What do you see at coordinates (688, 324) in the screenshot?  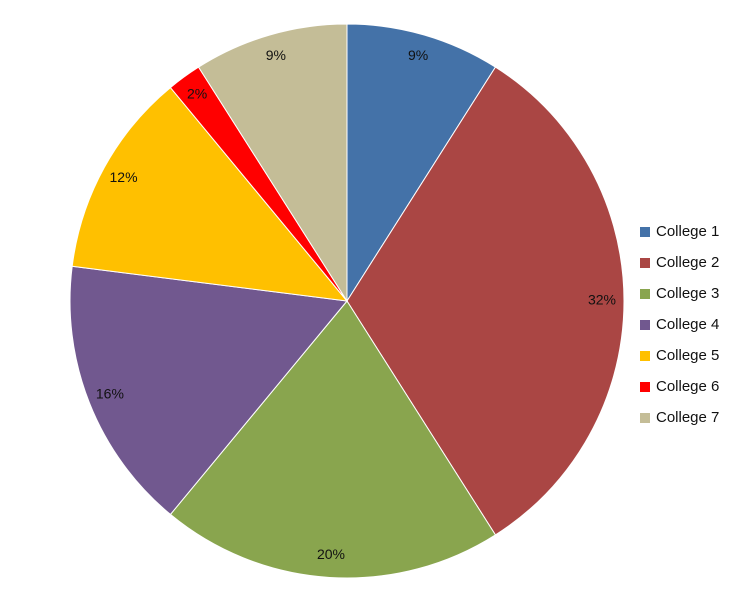 I see `legend-label: College 4` at bounding box center [688, 324].